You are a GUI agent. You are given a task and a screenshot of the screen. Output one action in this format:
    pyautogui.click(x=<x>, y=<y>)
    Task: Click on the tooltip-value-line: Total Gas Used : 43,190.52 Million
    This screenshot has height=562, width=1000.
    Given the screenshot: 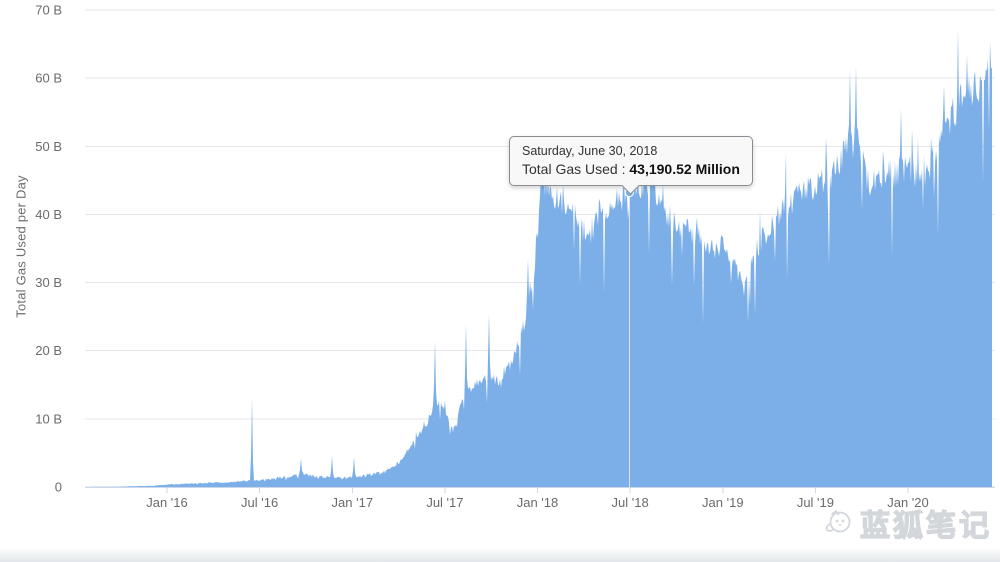 What is the action you would take?
    pyautogui.click(x=631, y=169)
    